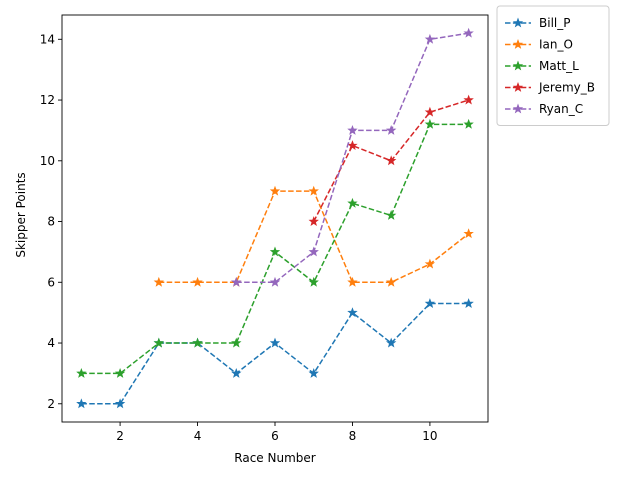 This screenshot has height=480, width=640. What do you see at coordinates (47, 39) in the screenshot?
I see `y-tick-label: 14` at bounding box center [47, 39].